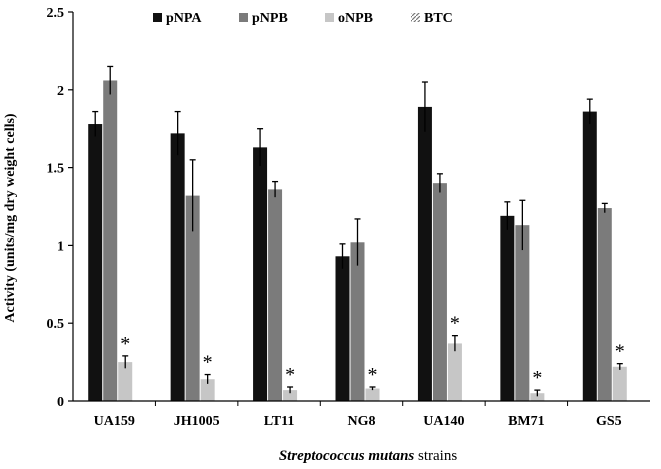  I want to click on x-axis-label: Streptococcus mutans strains, so click(368, 456).